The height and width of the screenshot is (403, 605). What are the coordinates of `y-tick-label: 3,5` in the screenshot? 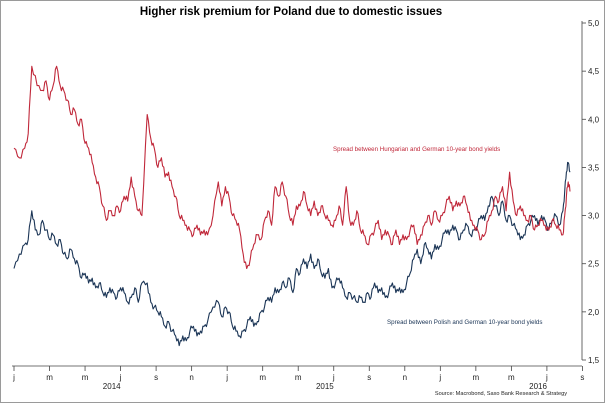 It's located at (594, 167).